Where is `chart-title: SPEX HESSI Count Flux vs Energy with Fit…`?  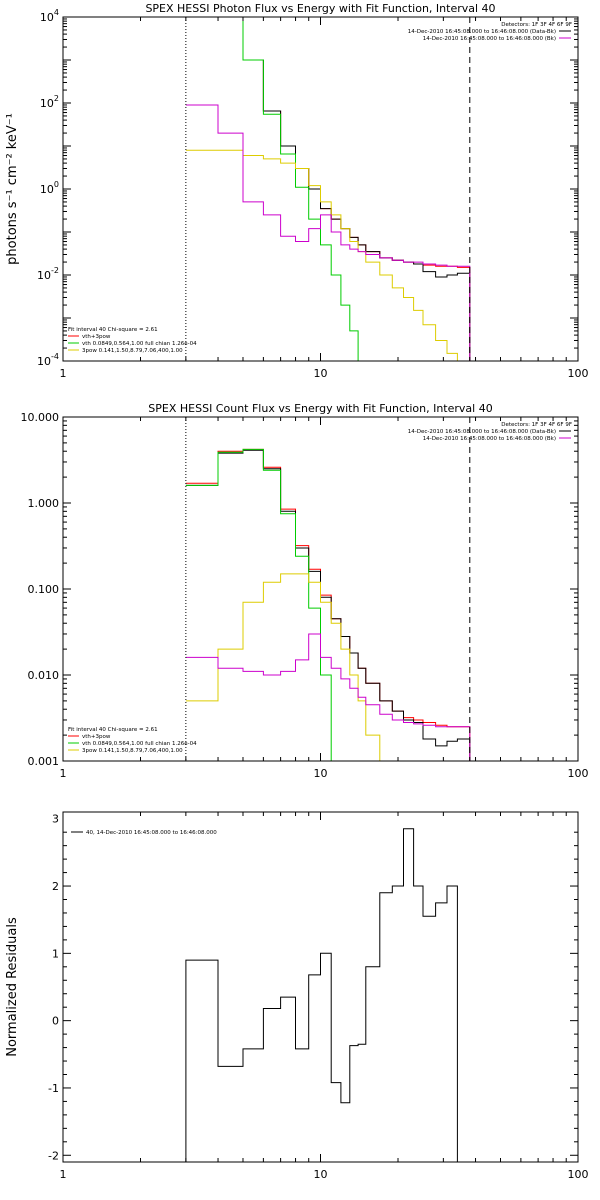
chart-title: SPEX HESSI Count Flux vs Energy with Fit… is located at coordinates (320, 408).